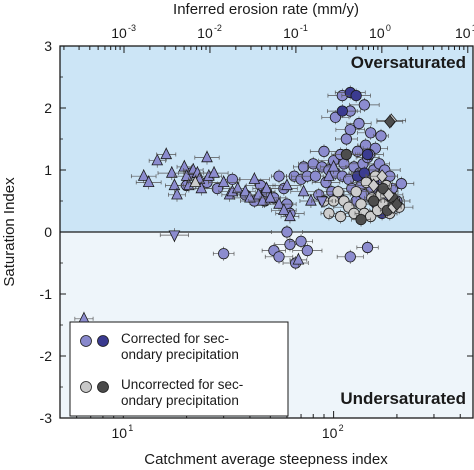  I want to click on legend-corrected-line2: ondary precipitation, so click(180, 354).